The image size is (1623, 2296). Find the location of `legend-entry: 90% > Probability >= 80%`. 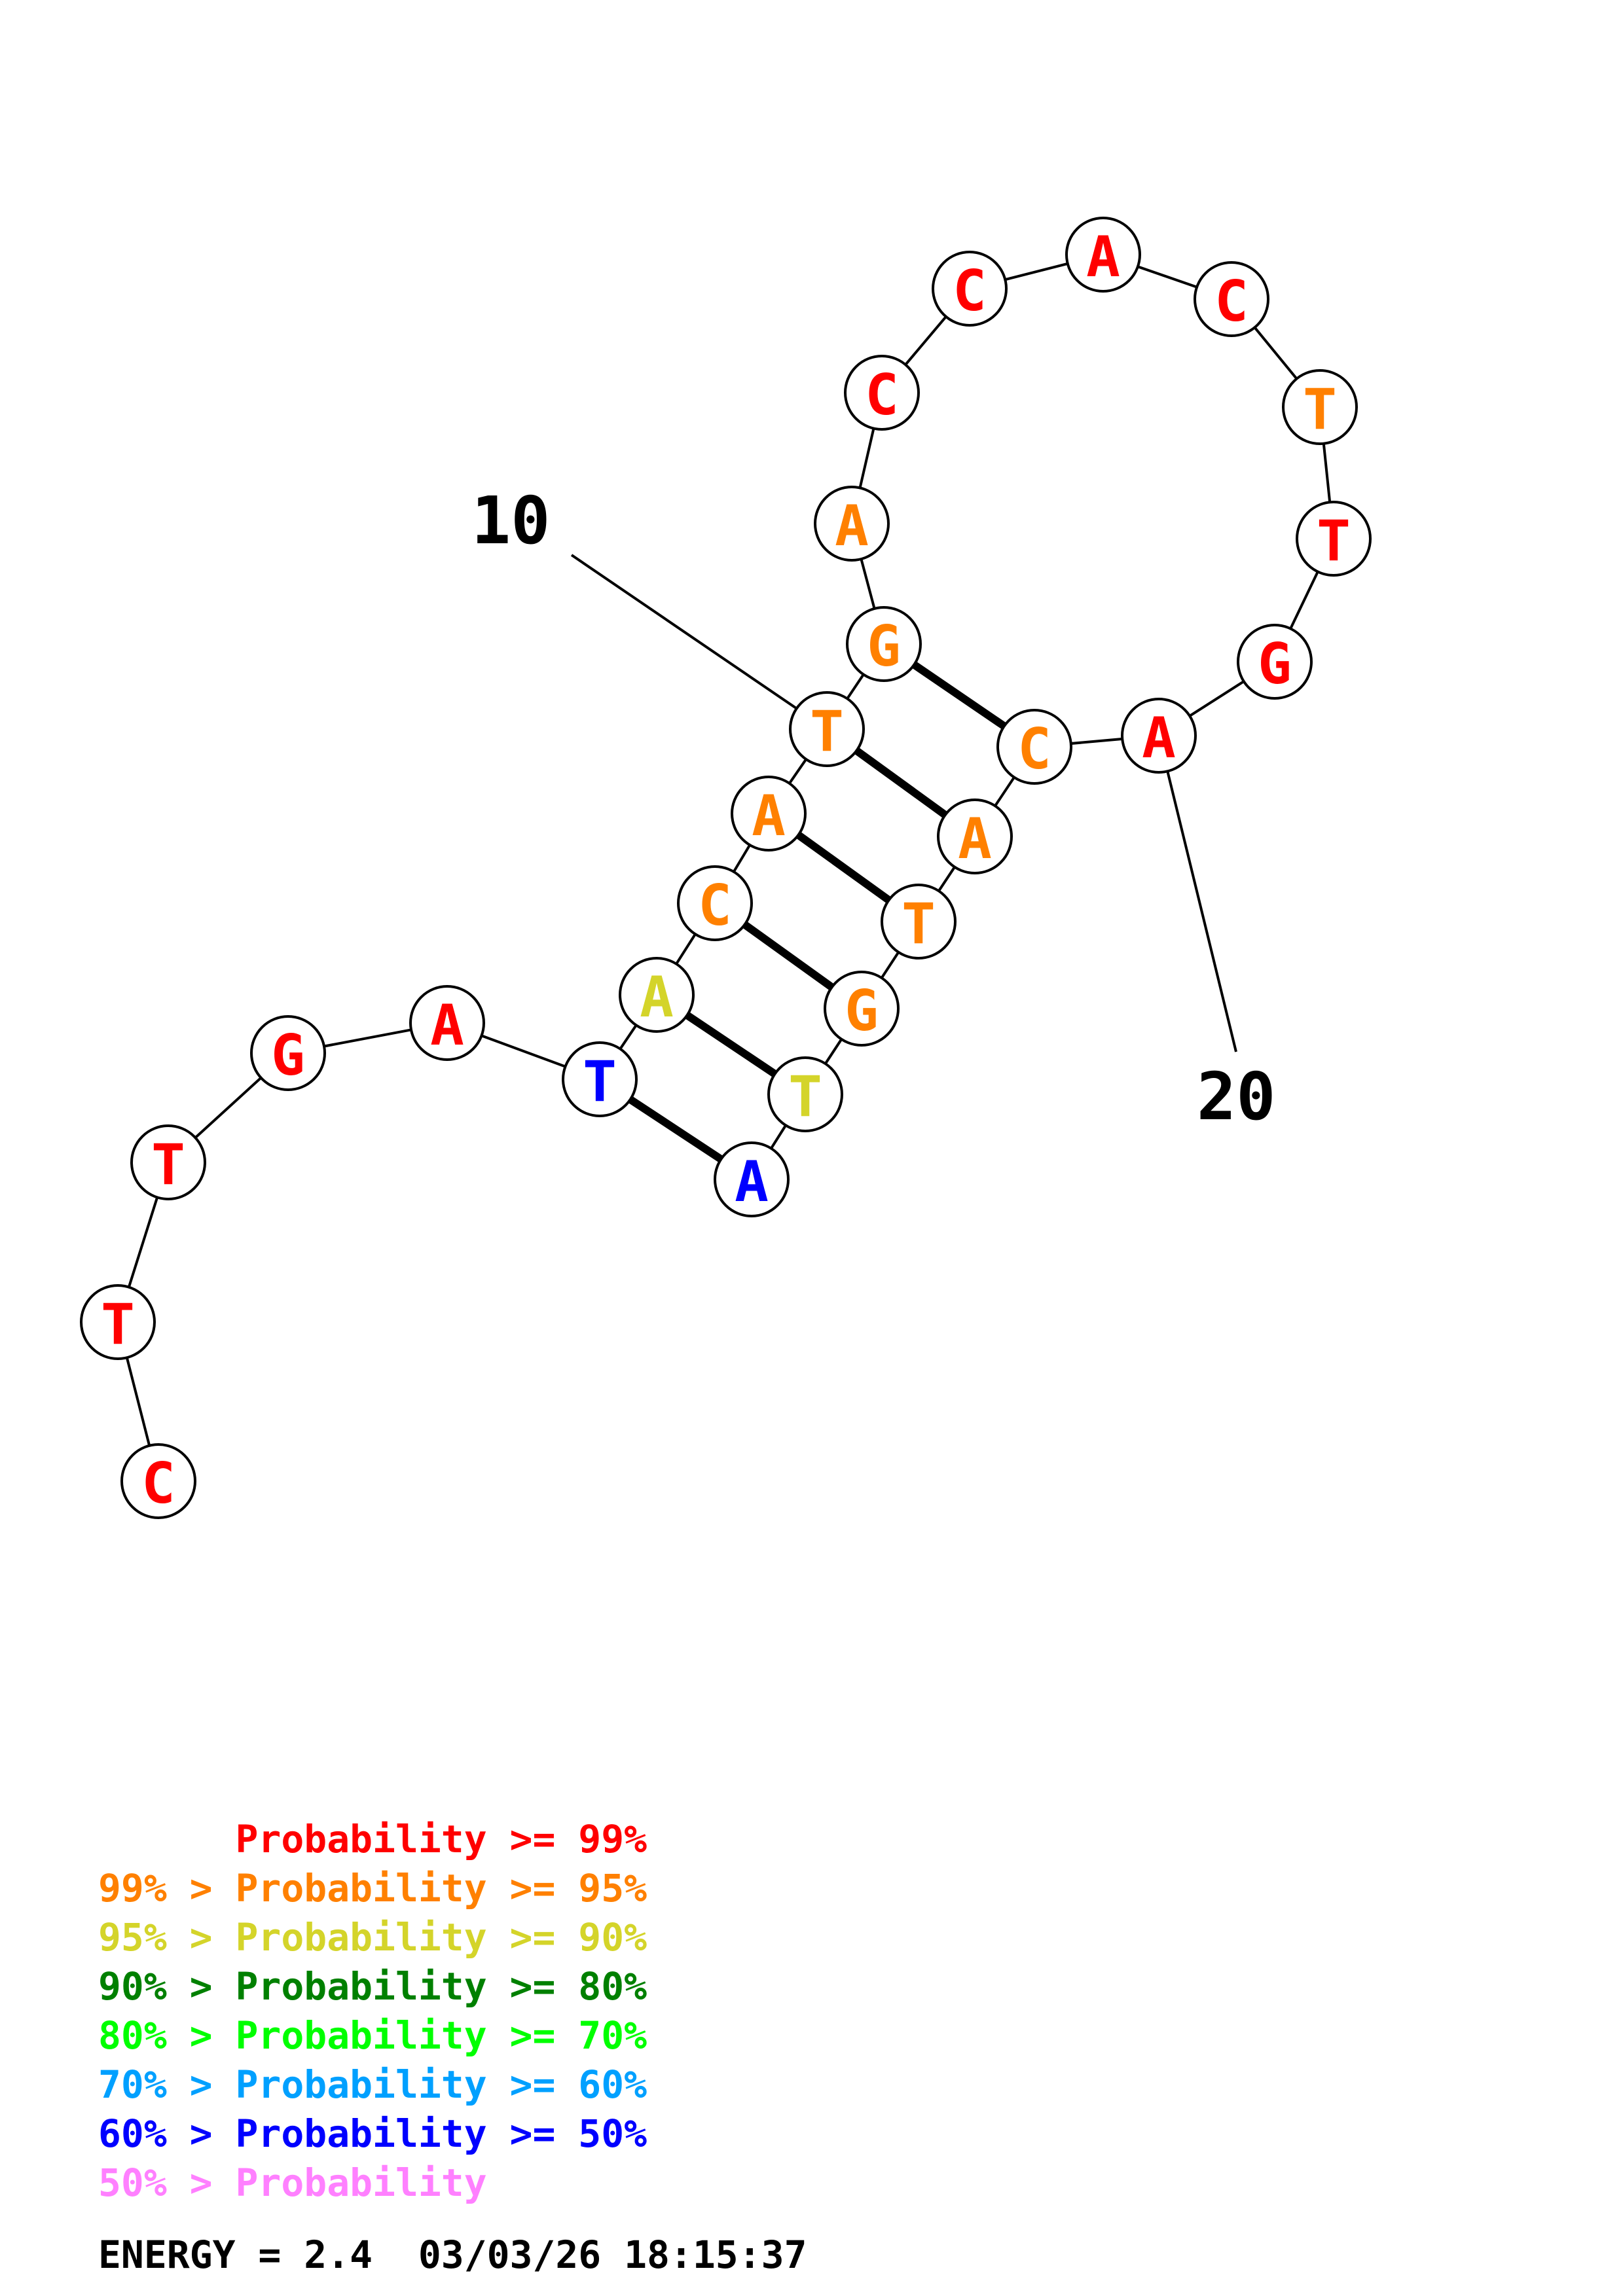

legend-entry: 90% > Probability >= 80% is located at coordinates (372, 1986).